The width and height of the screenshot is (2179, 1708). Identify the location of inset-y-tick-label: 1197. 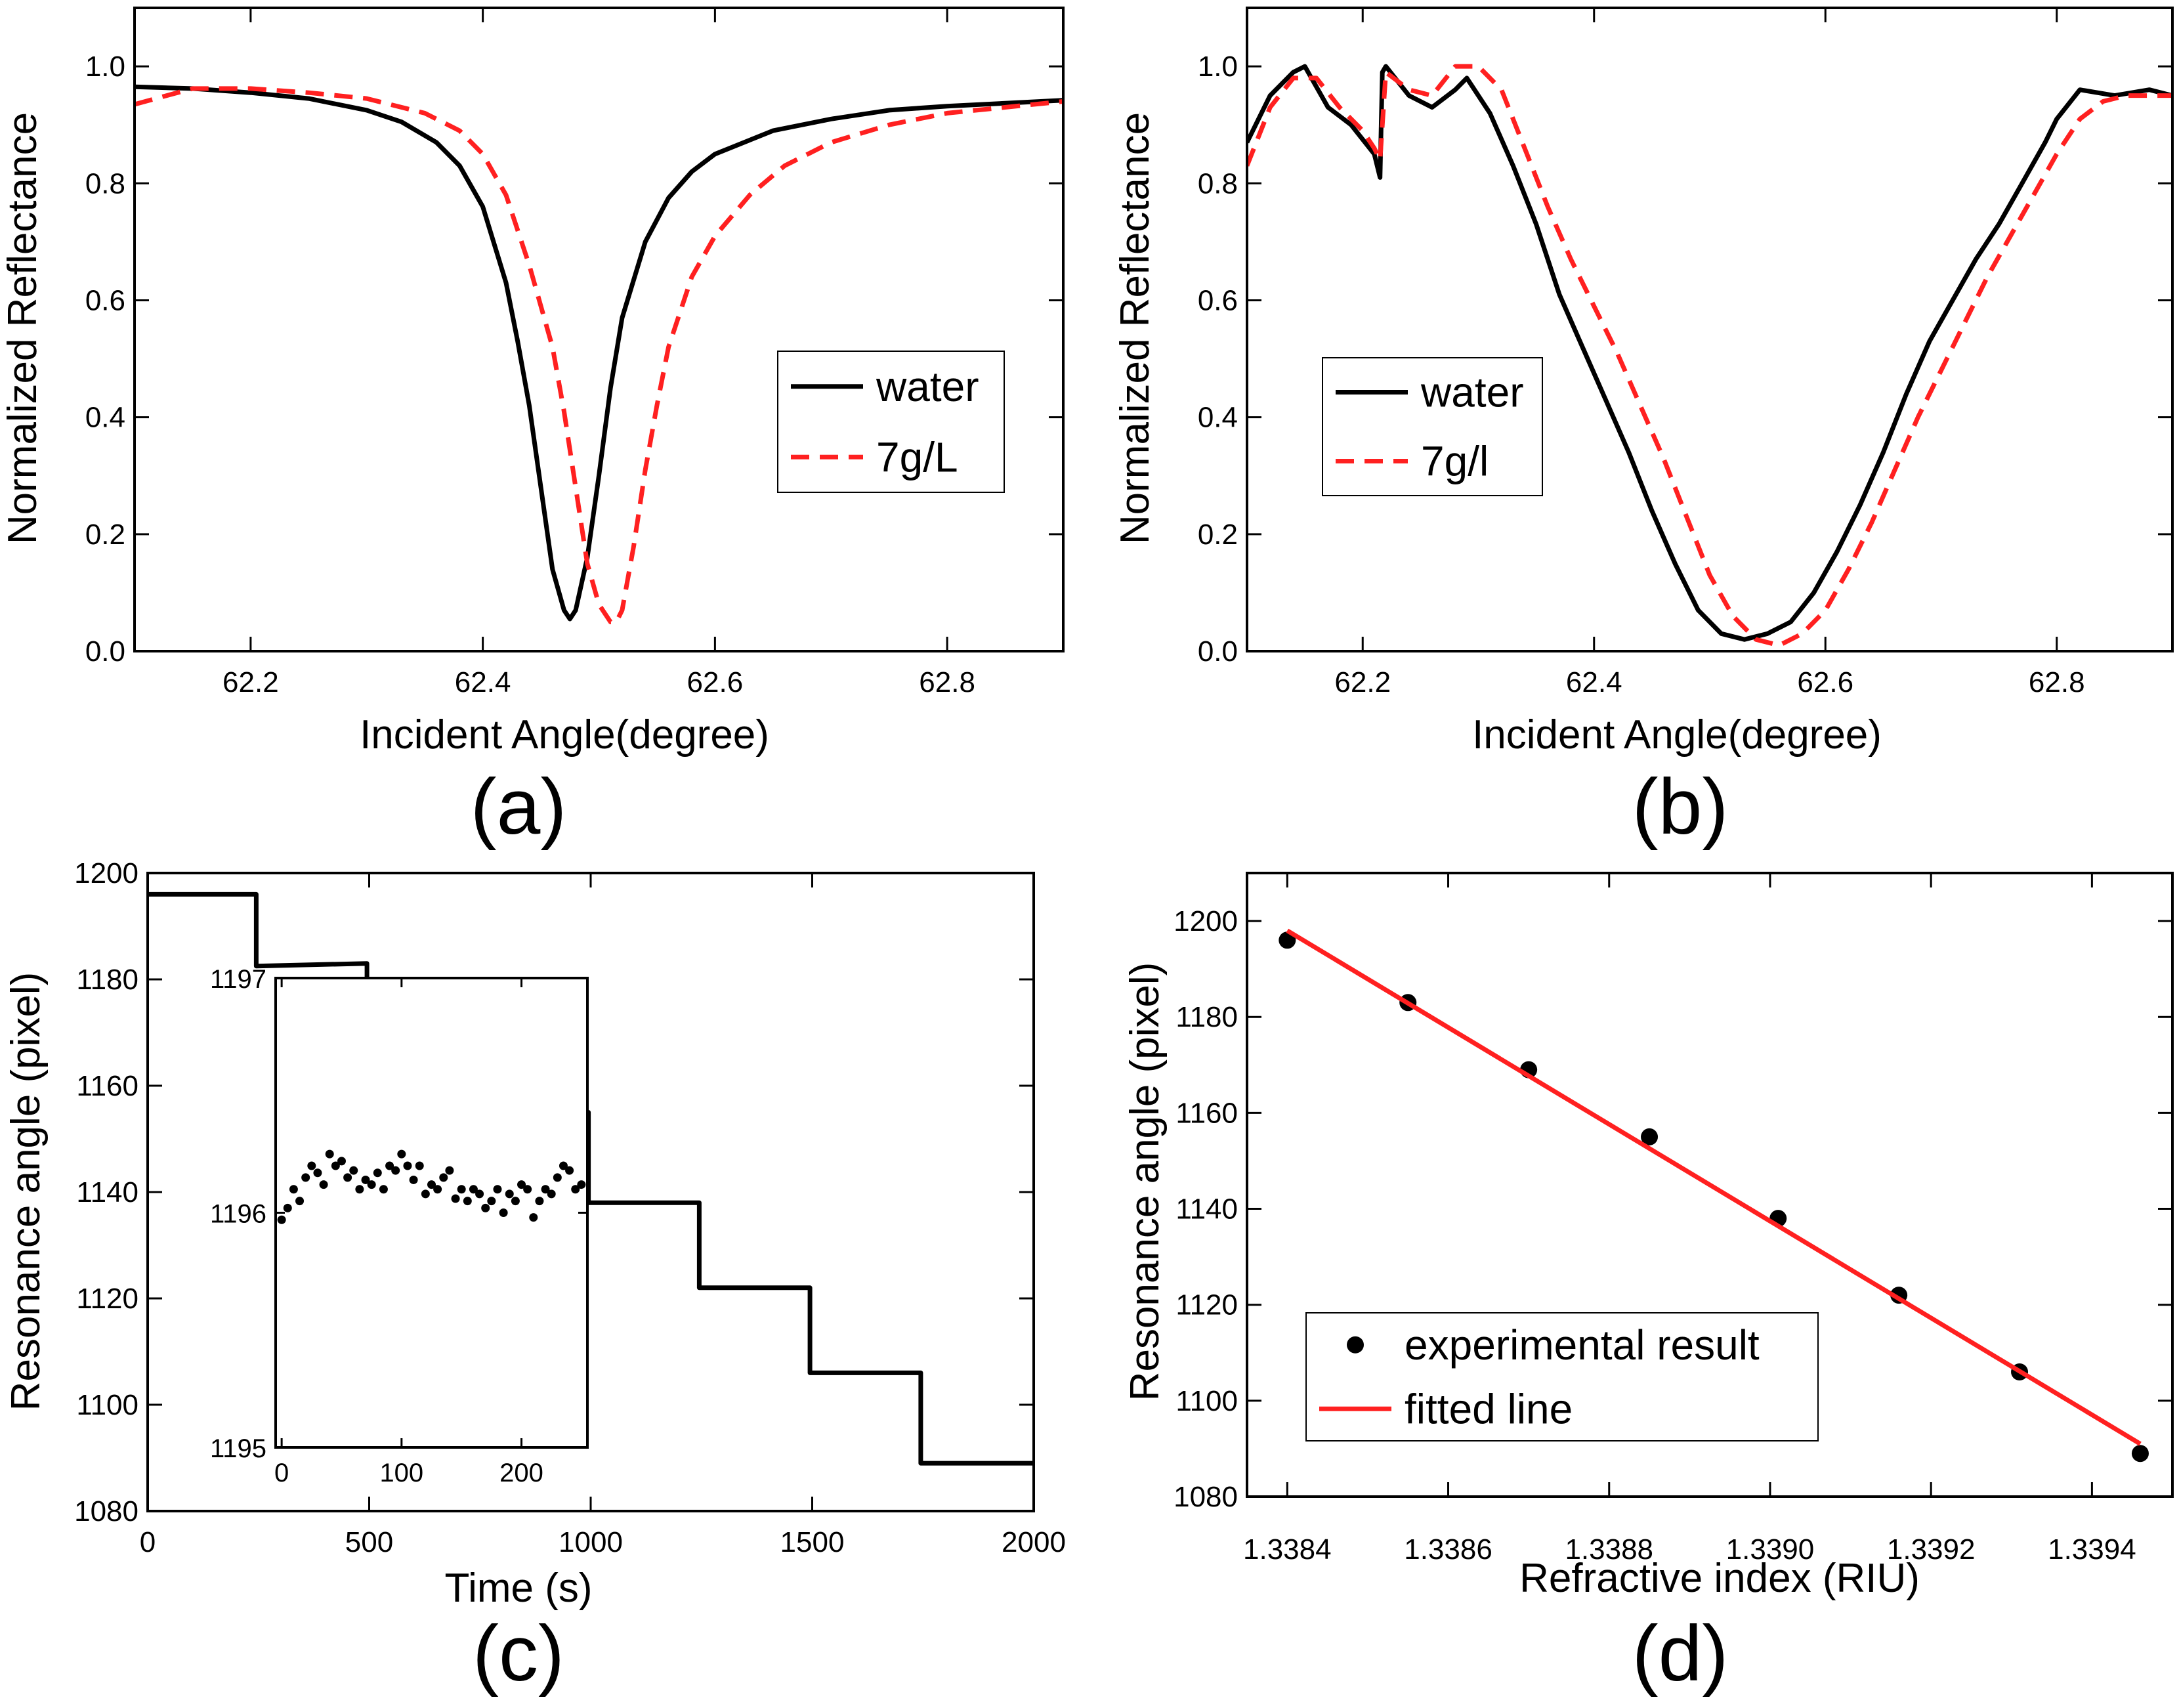
(238, 979).